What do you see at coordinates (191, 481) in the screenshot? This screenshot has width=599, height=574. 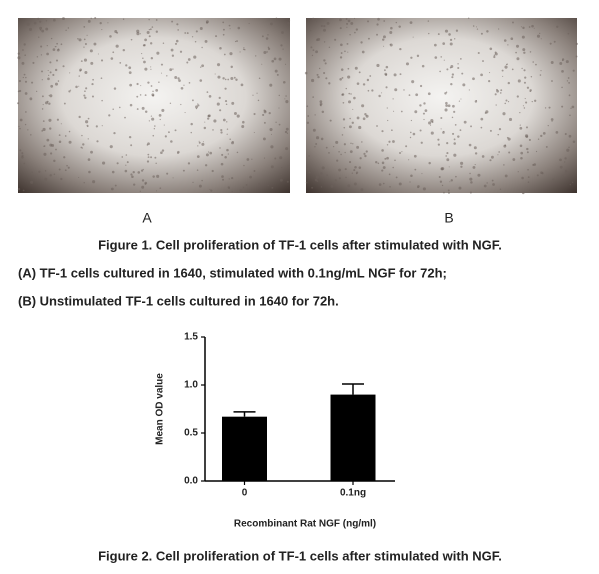 I see `y-tick-label: 0.0` at bounding box center [191, 481].